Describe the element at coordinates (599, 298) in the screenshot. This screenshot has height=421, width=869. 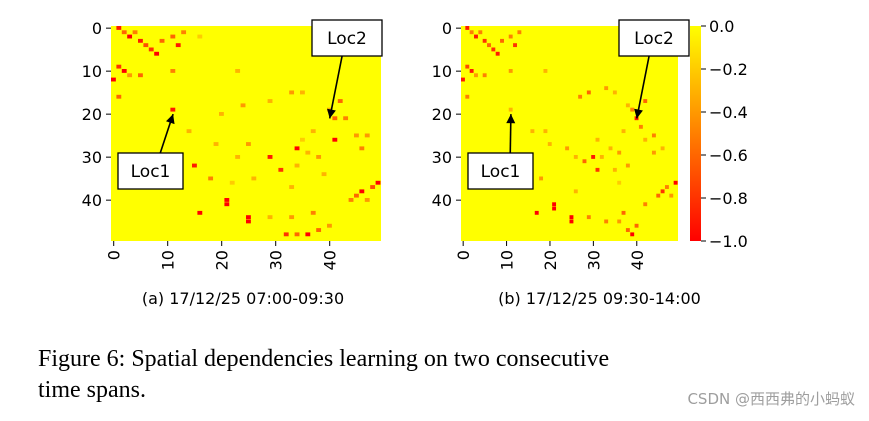
I see `panel-subtitle: (b) 17/12/25 09:30-14:00` at that location.